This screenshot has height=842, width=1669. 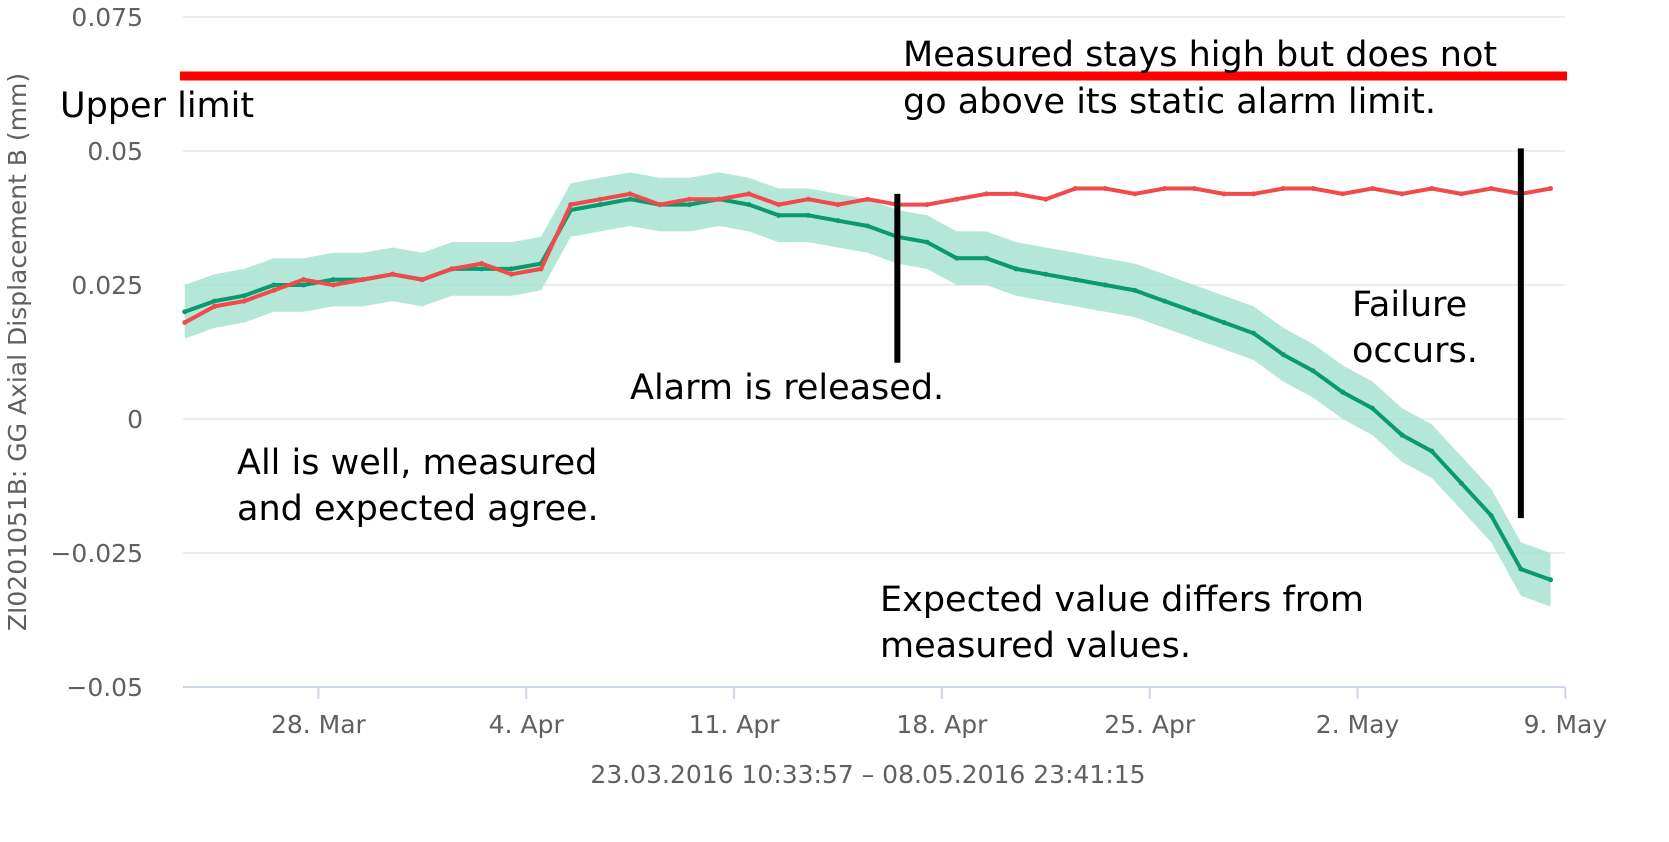 I want to click on x-tick-label: 4. Apr, so click(x=527, y=724).